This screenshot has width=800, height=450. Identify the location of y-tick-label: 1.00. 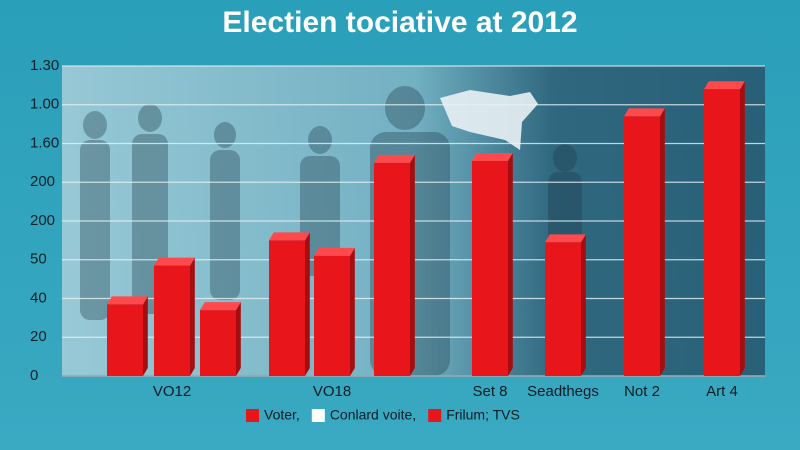
(44, 104).